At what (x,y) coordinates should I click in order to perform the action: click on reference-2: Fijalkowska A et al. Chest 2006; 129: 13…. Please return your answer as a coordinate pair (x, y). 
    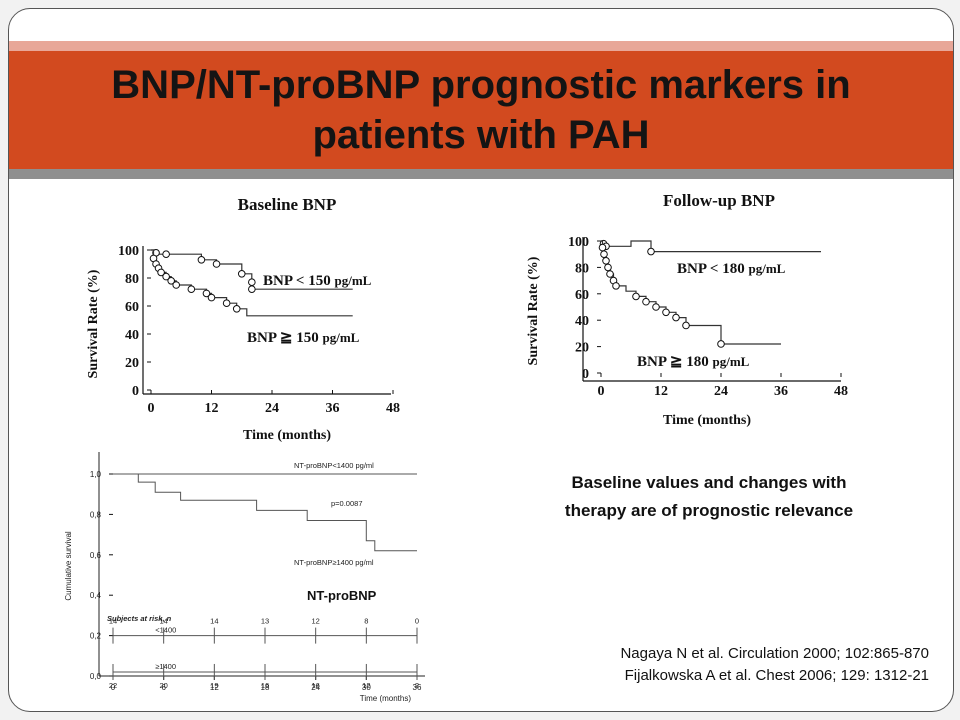
    Looking at the image, I should click on (776, 675).